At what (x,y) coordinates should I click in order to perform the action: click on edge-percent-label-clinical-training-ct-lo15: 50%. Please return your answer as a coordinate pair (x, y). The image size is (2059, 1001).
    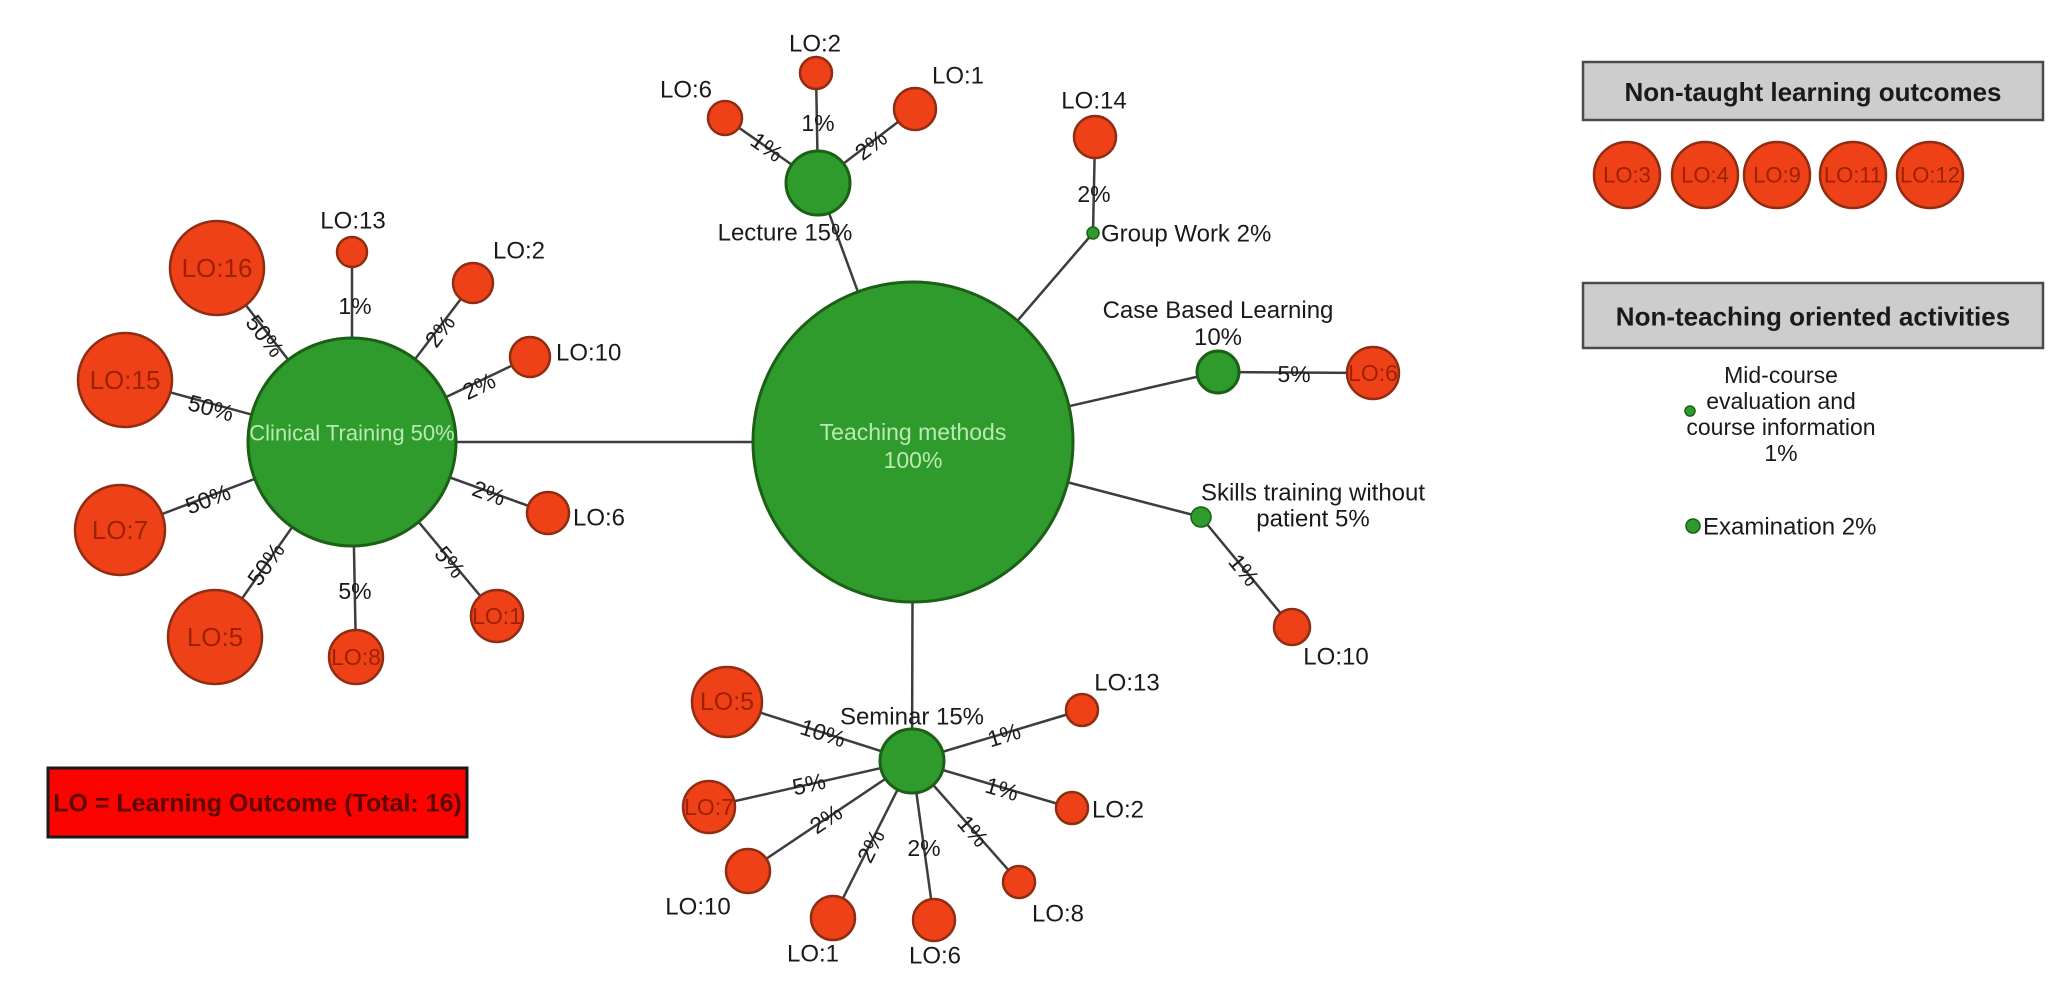
    Looking at the image, I should click on (210, 407).